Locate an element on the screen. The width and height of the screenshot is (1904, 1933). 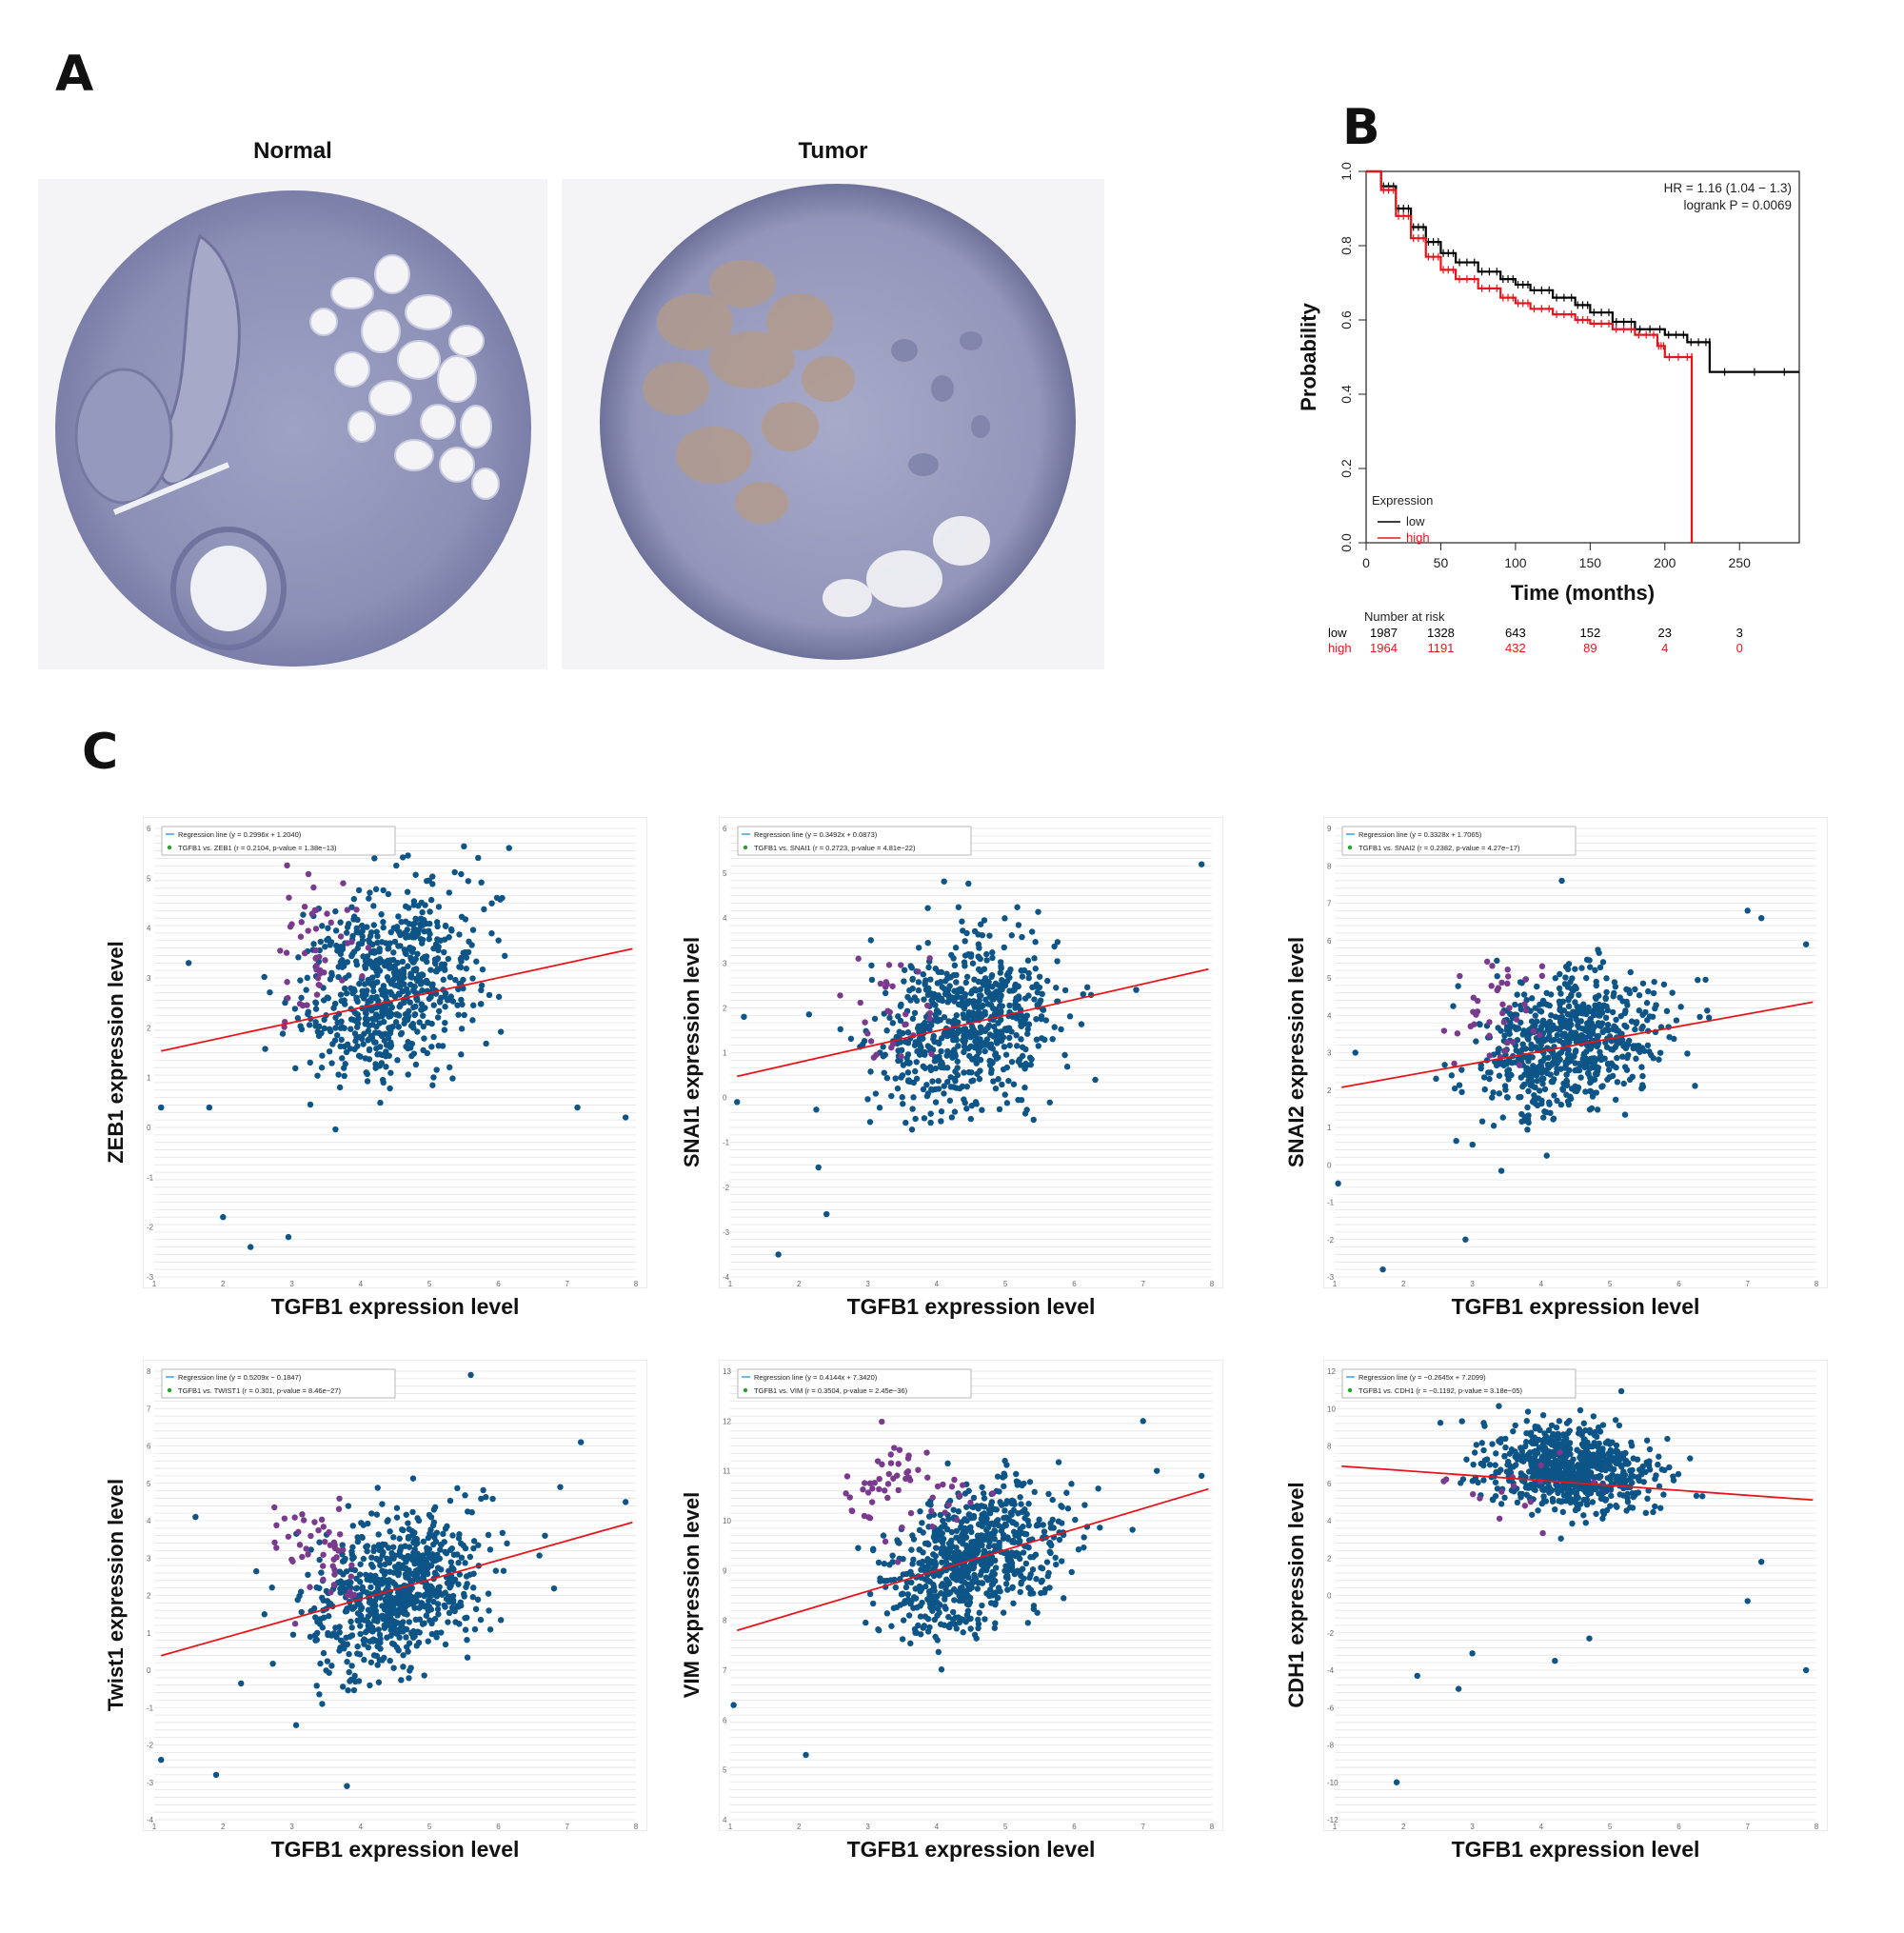
scatter-x-tick-label: 6 is located at coordinates (1074, 1284).